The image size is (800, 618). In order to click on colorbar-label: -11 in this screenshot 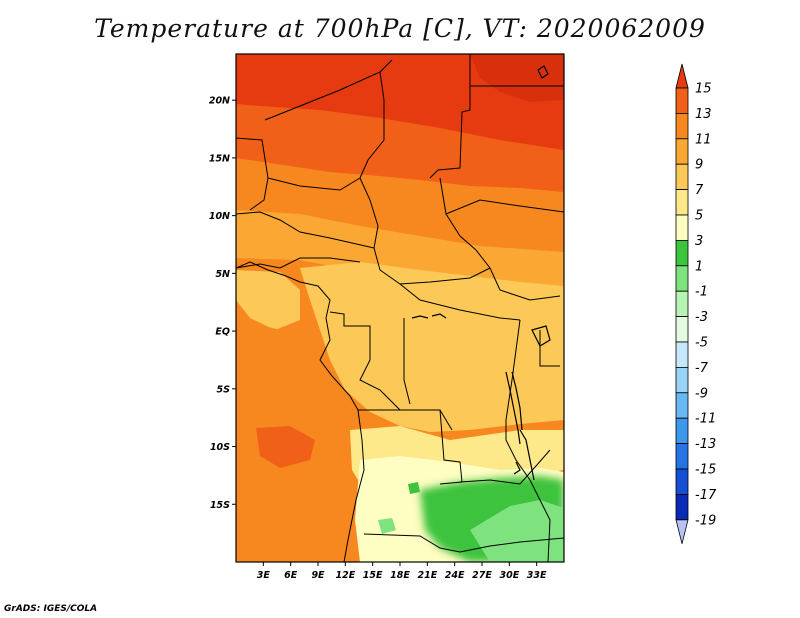, I will do `click(705, 419)`.